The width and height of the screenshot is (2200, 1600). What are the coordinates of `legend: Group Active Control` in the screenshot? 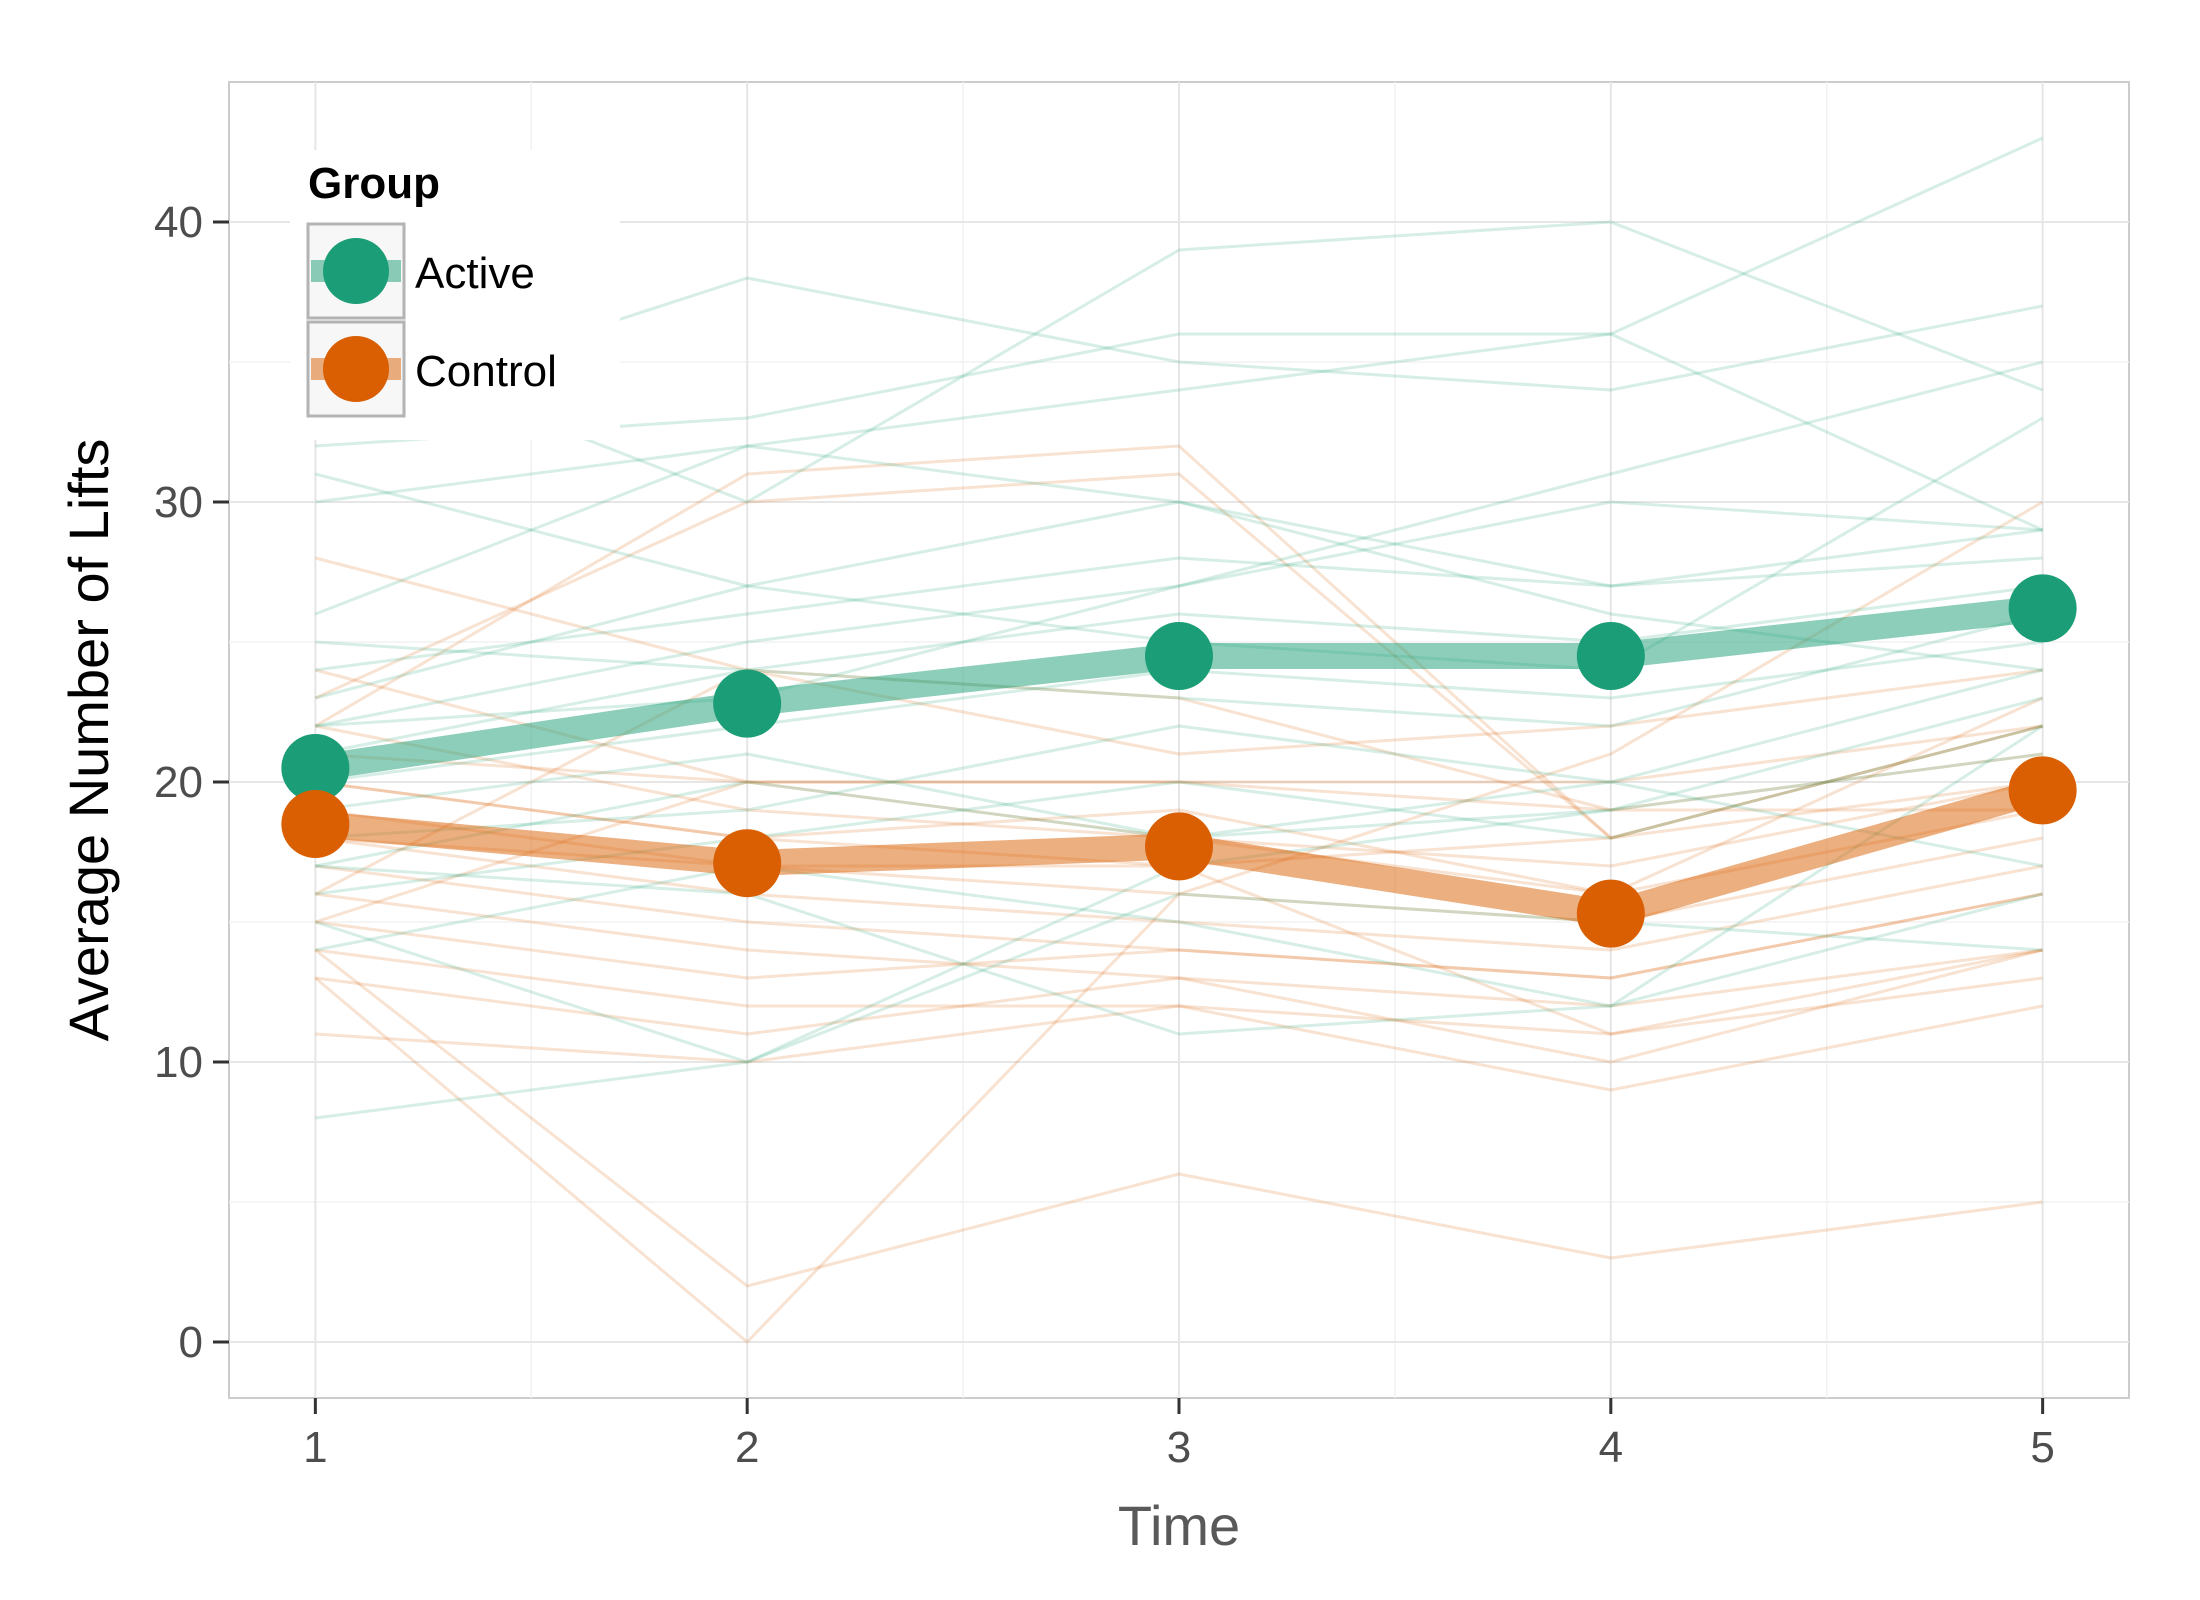 It's located at (455, 295).